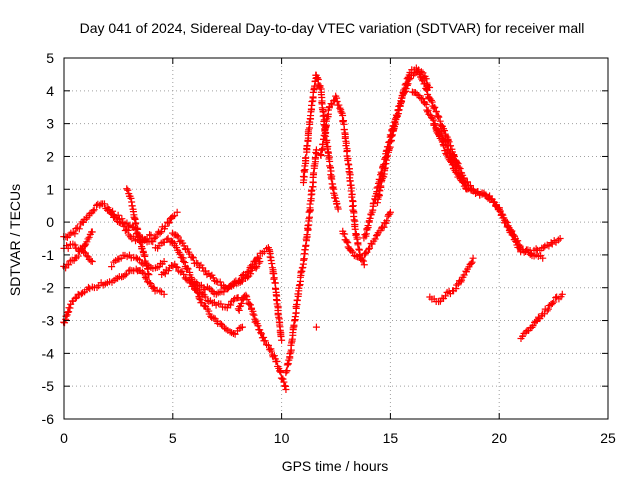 The height and width of the screenshot is (480, 640). Describe the element at coordinates (48, 419) in the screenshot. I see `y-tick-label: -6` at that location.